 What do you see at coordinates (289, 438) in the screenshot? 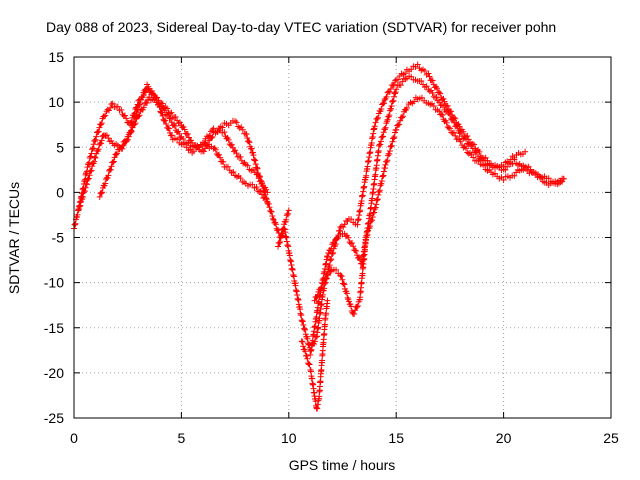
I see `x-tick-label: 10` at bounding box center [289, 438].